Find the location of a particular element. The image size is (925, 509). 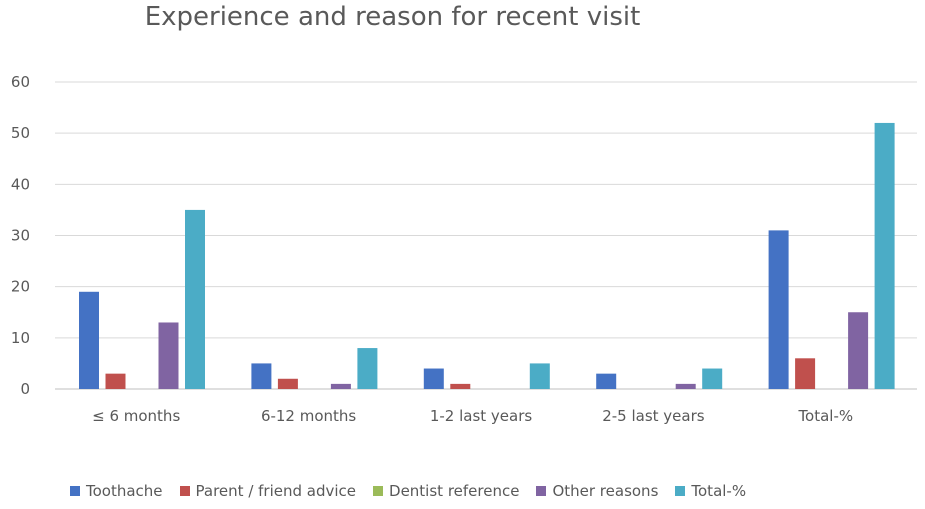

y-tick-label: 40 is located at coordinates (20, 184).